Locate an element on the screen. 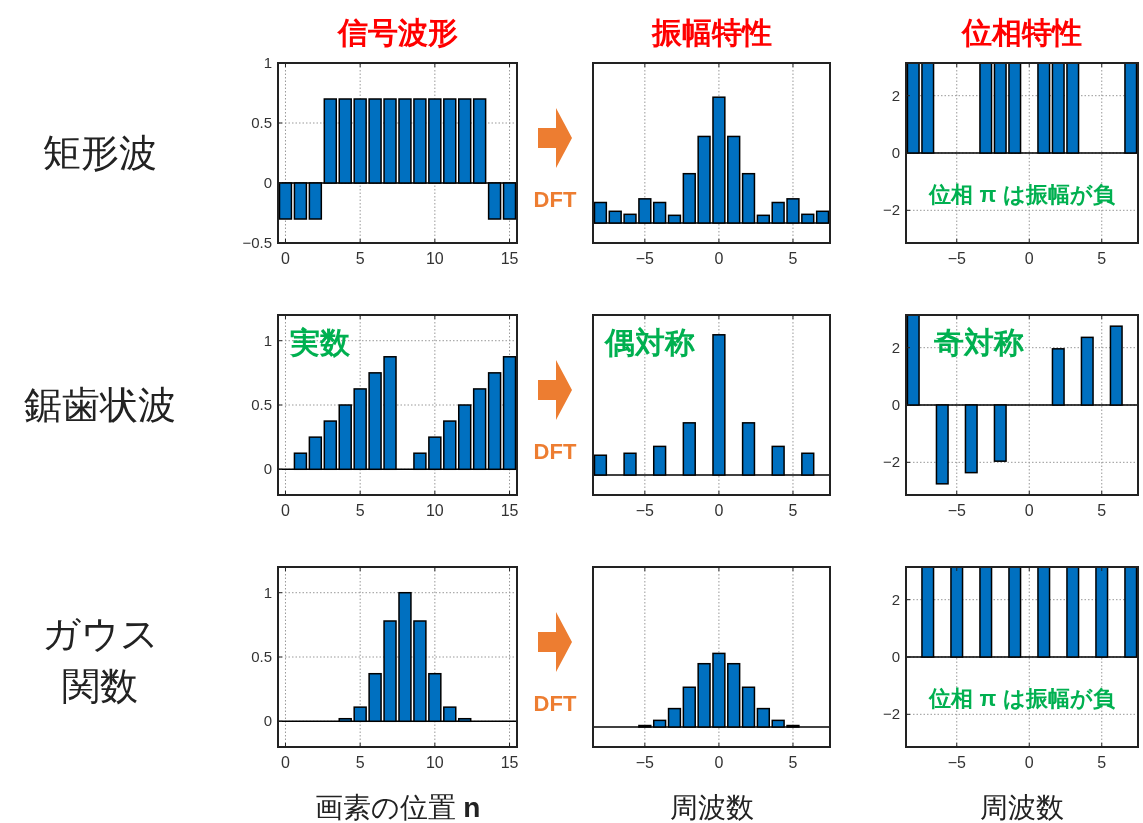 This screenshot has height=823, width=1143. annotation: 偶対称 is located at coordinates (649, 342).